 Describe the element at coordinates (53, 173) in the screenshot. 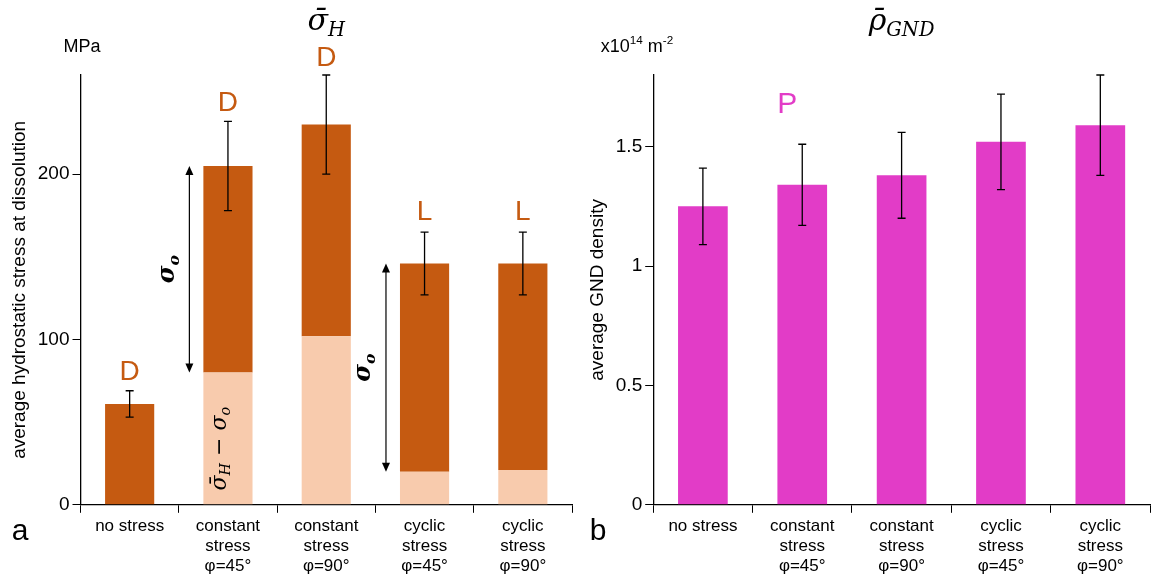

I see `y-tick-label: 200` at that location.